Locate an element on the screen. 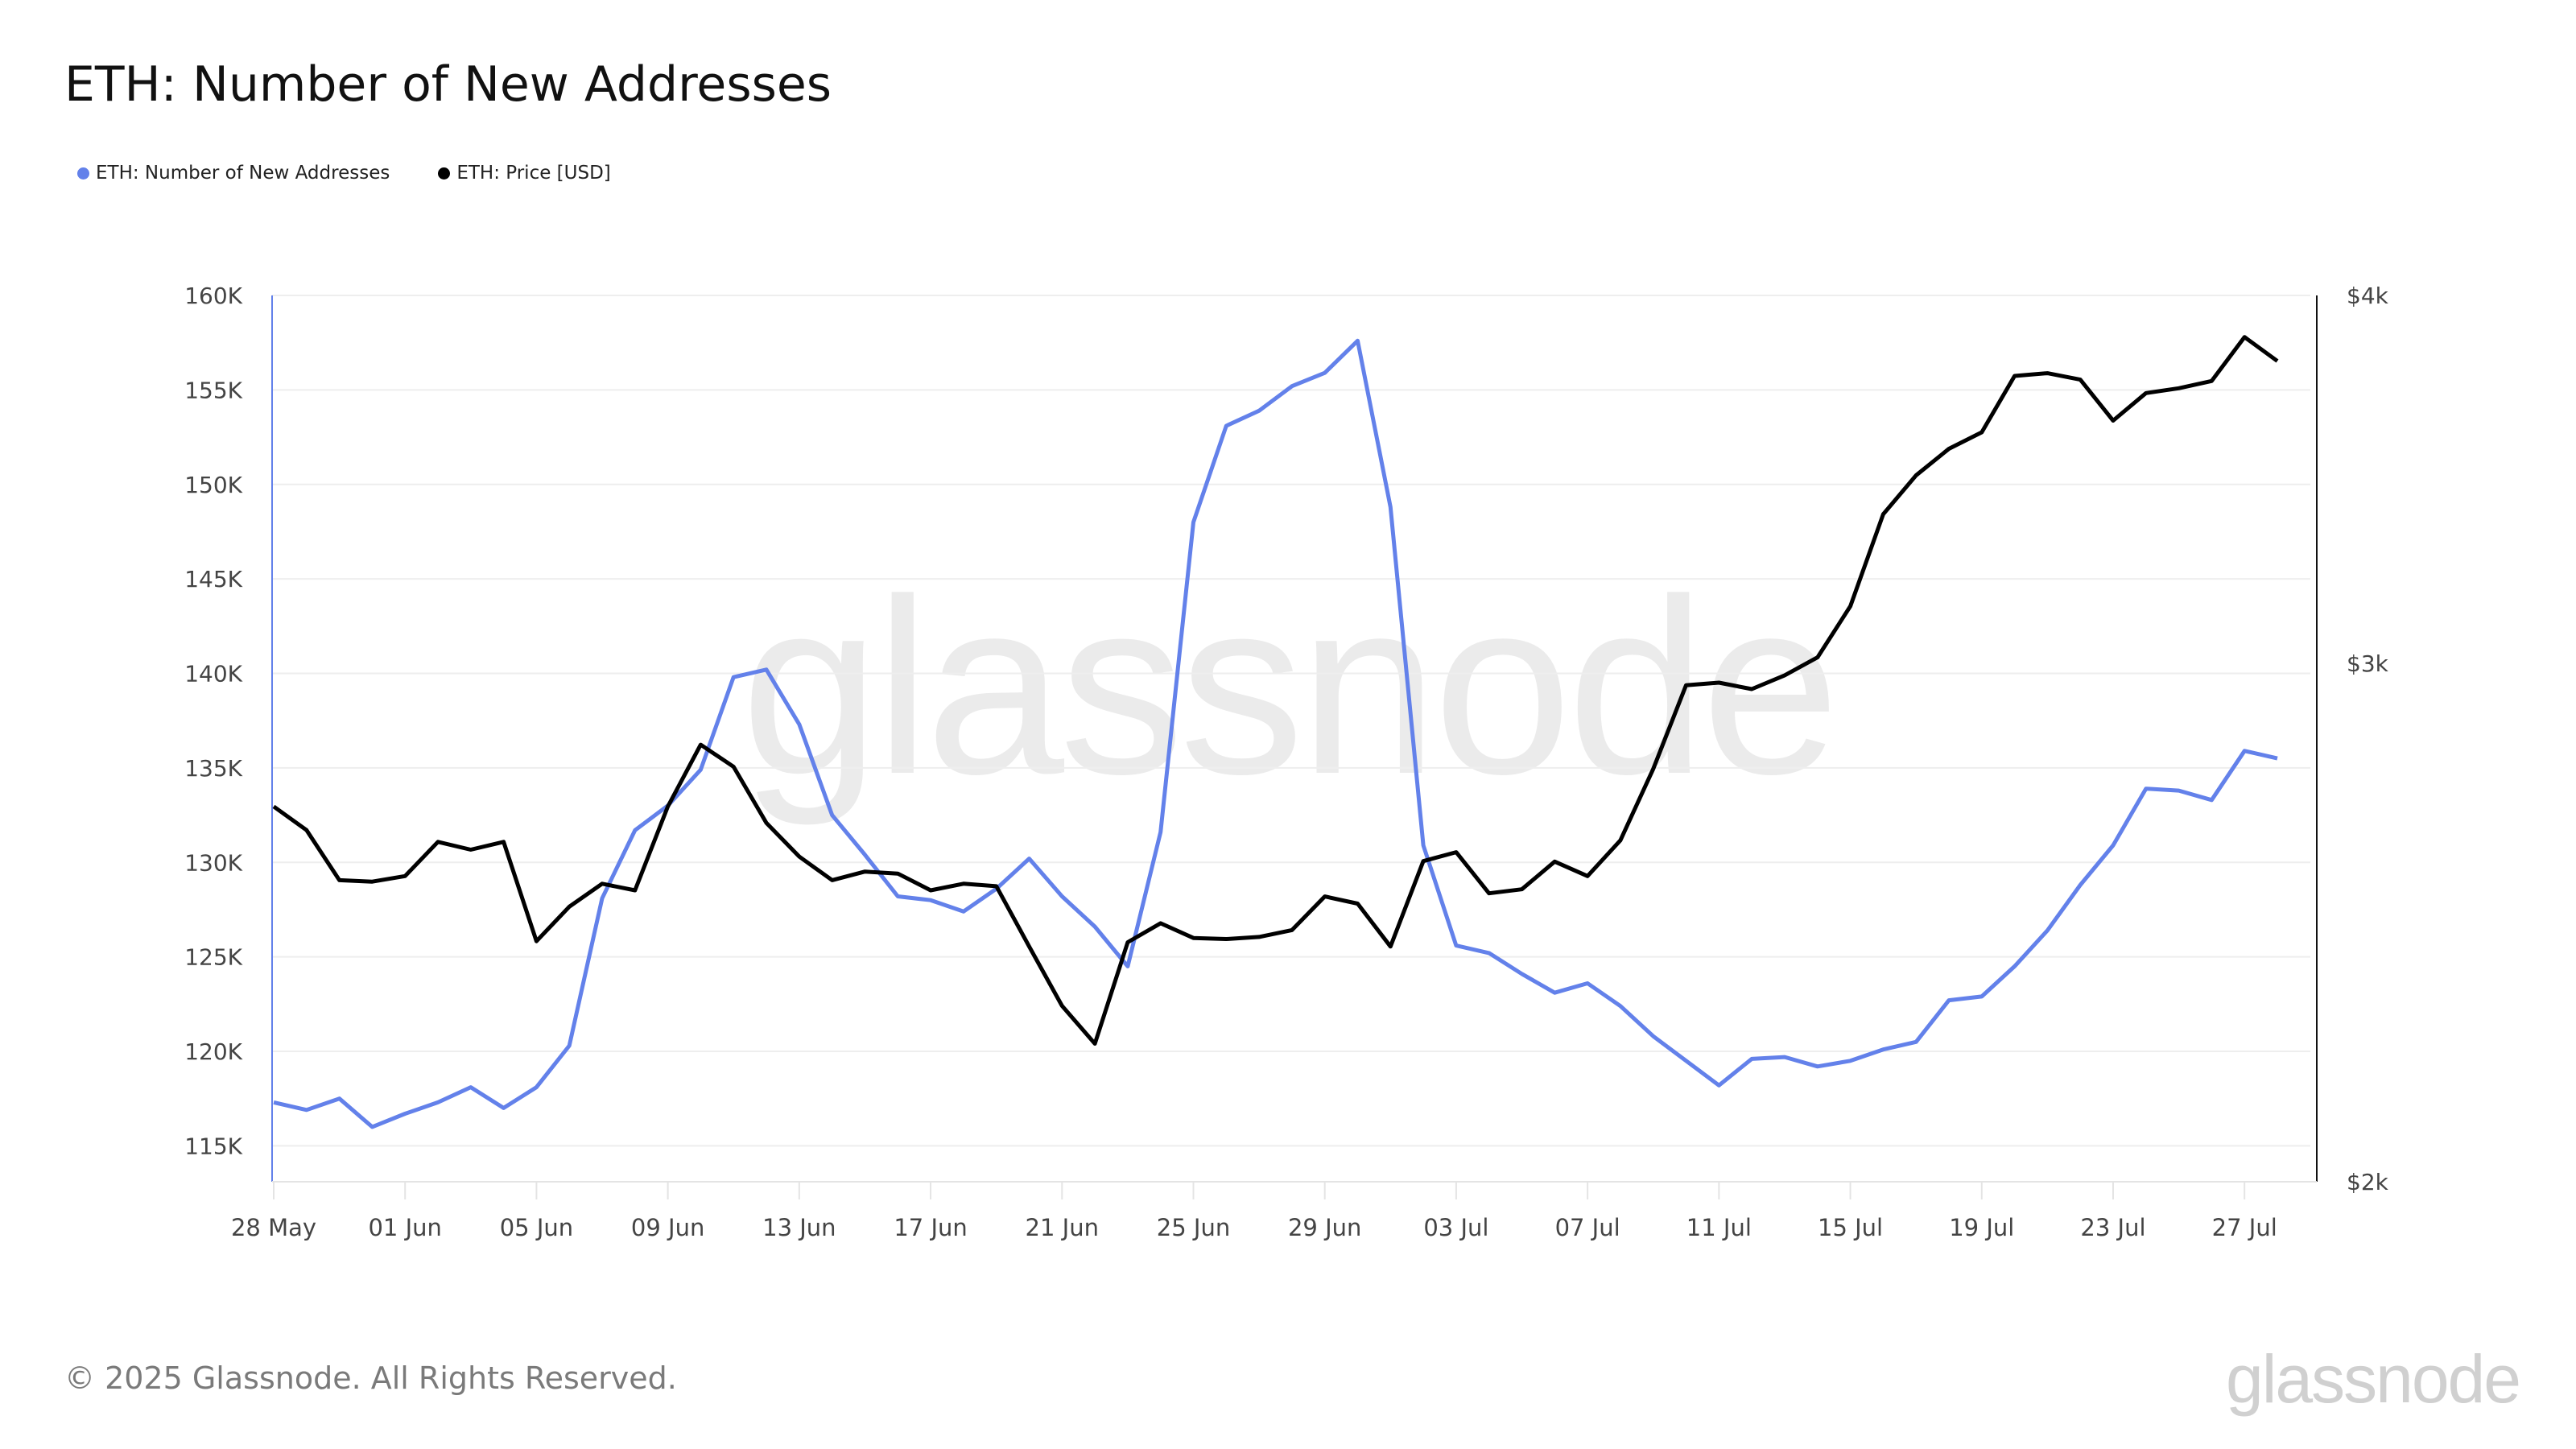 The image size is (2576, 1449). x-tick-label: 05 Jun is located at coordinates (536, 1227).